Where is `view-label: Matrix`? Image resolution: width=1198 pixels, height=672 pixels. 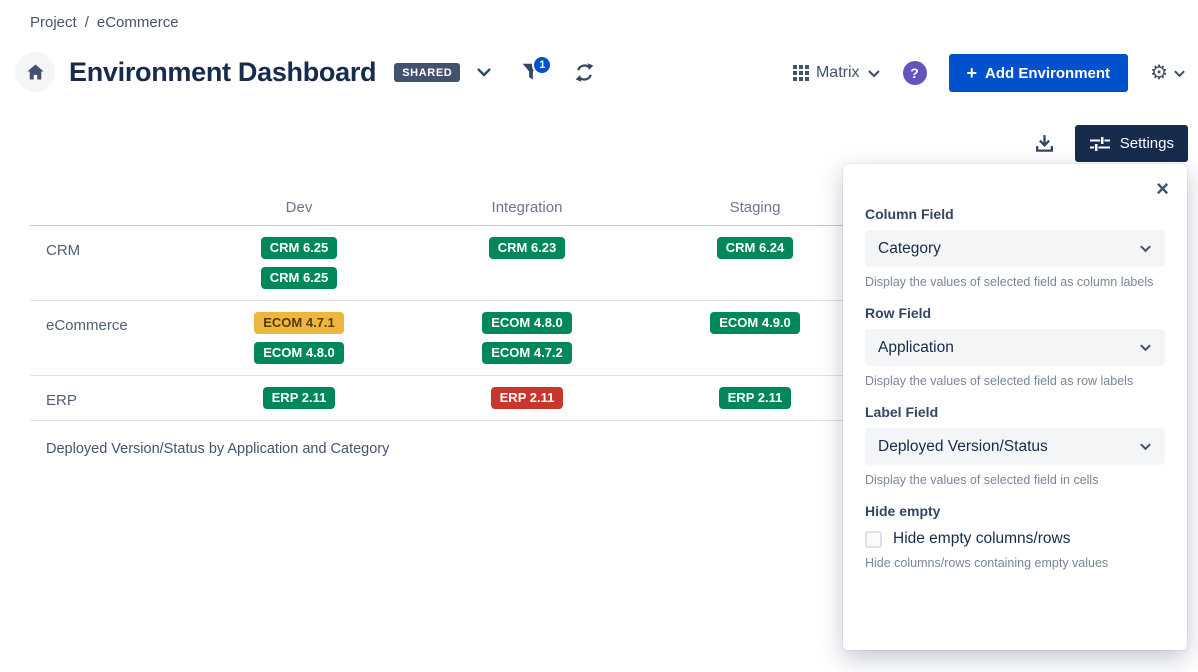 view-label: Matrix is located at coordinates (837, 72).